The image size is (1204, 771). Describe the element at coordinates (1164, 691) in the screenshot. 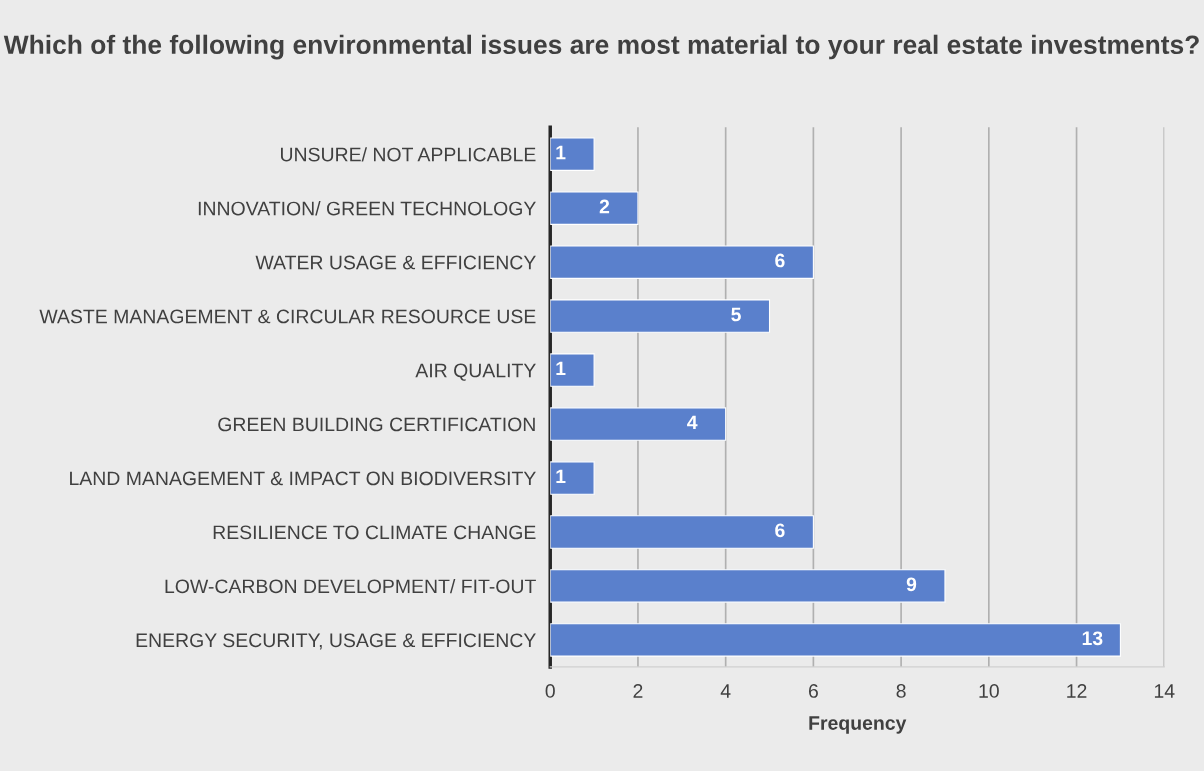

I see `x-tick-label: 14` at that location.